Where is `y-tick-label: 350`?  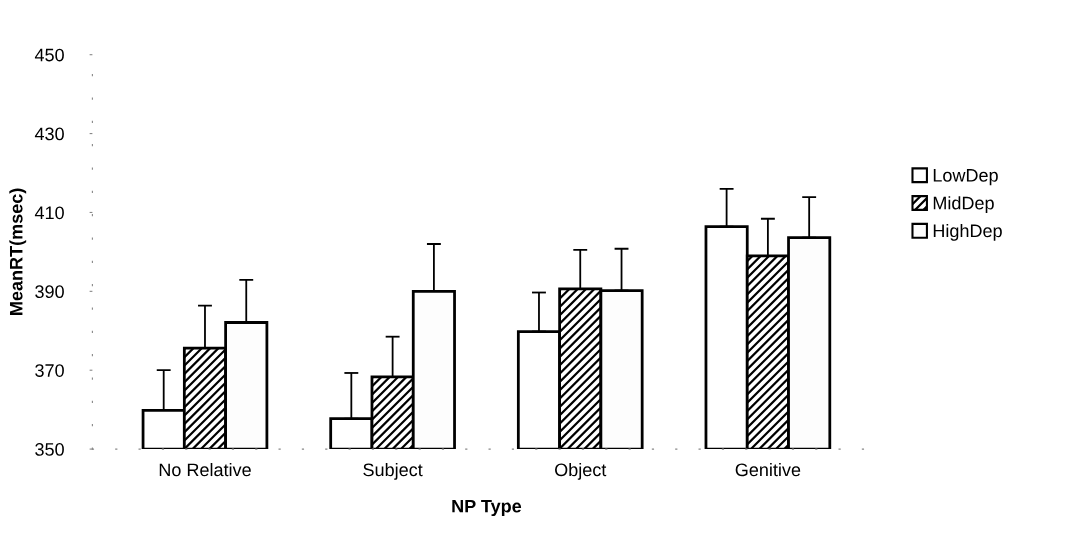 y-tick-label: 350 is located at coordinates (49, 449).